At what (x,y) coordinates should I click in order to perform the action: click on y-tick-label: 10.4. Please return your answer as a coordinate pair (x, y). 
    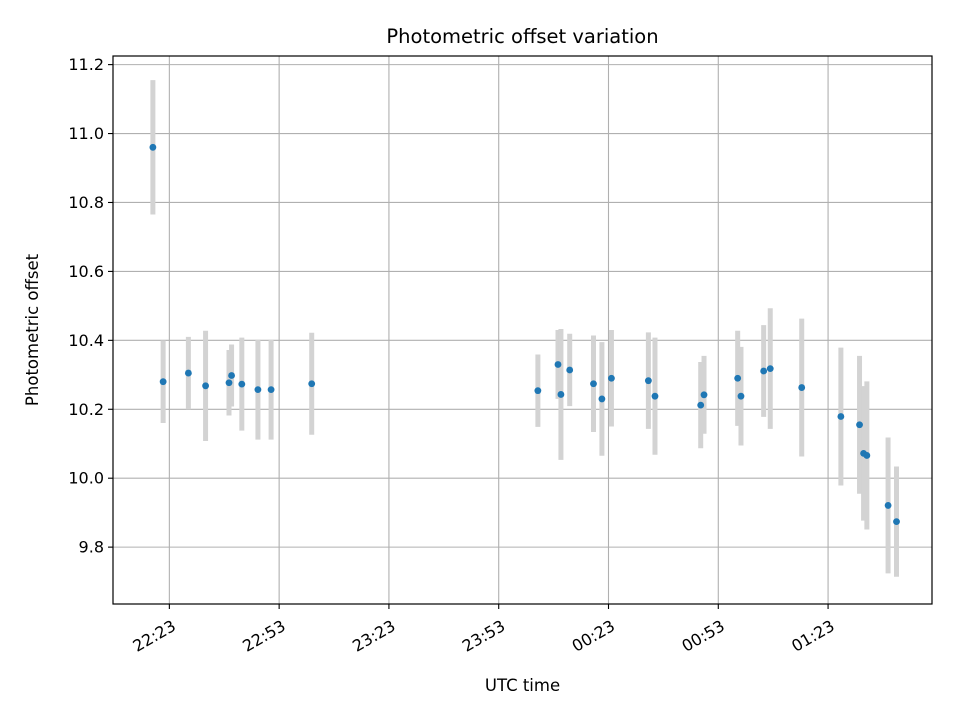
    Looking at the image, I should click on (86, 340).